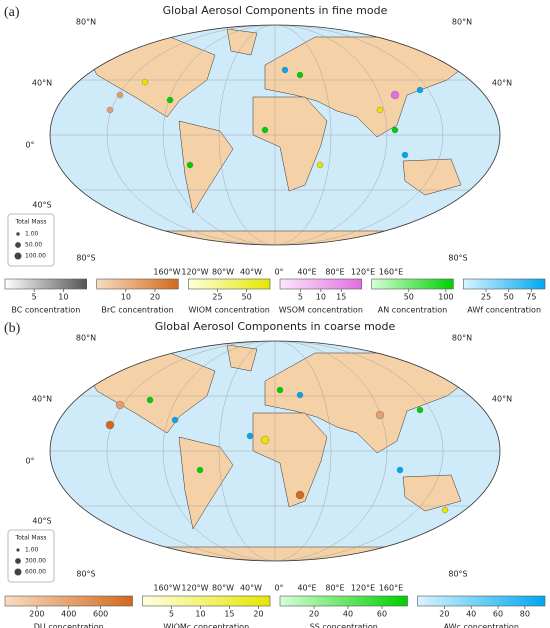  What do you see at coordinates (137, 310) in the screenshot?
I see `colorbar-label: BrC concentration` at bounding box center [137, 310].